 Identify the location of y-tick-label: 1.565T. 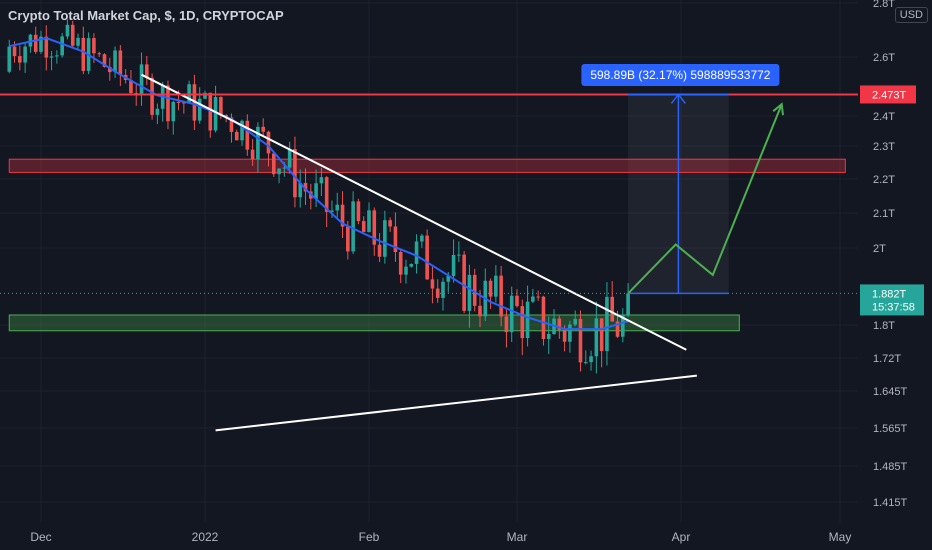
(890, 429).